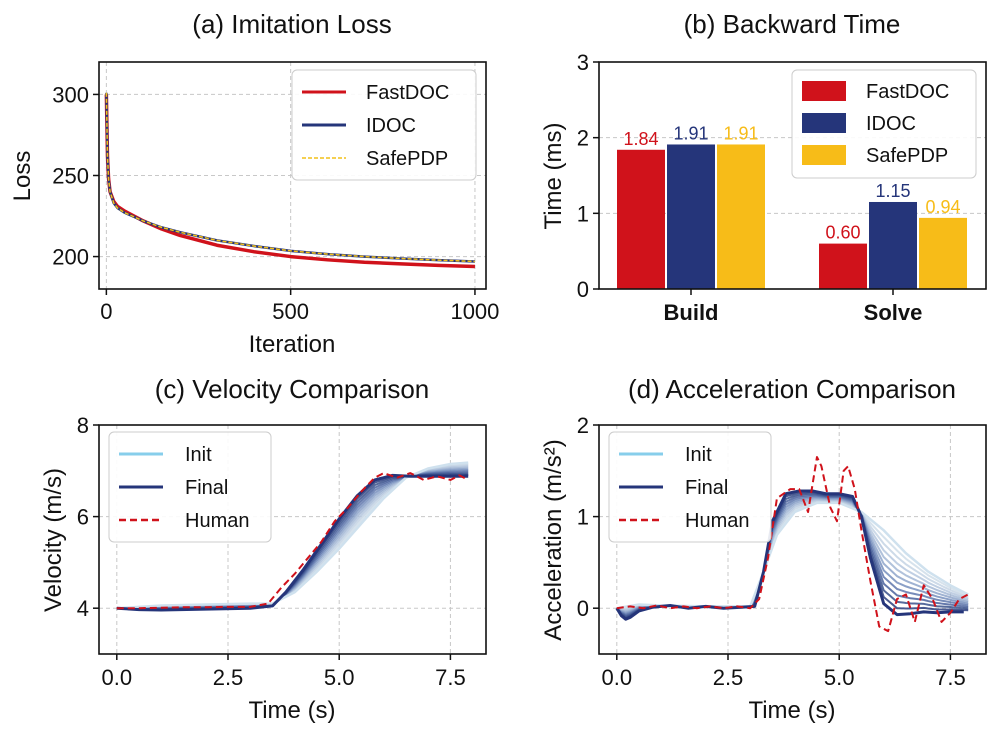 The height and width of the screenshot is (734, 997). Describe the element at coordinates (892, 191) in the screenshot. I see `bar-value-label: 1.15` at that location.